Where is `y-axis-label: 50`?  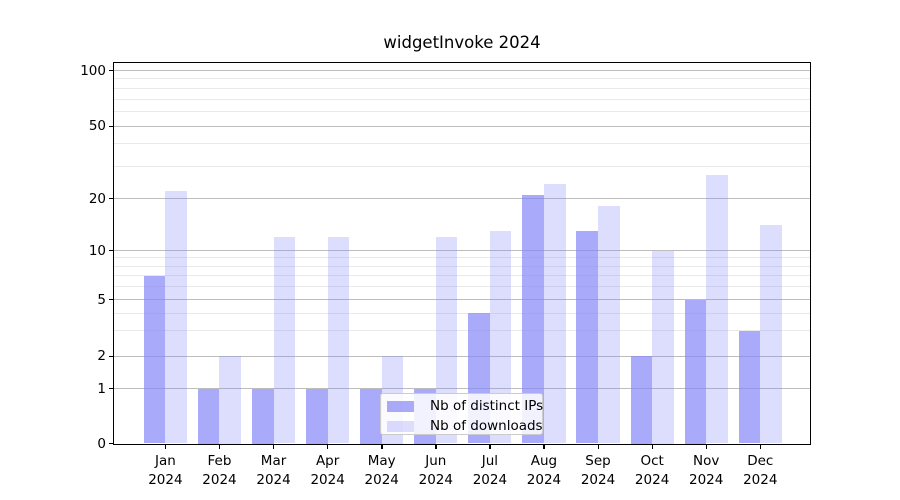
y-axis-label: 50 is located at coordinates (97, 126).